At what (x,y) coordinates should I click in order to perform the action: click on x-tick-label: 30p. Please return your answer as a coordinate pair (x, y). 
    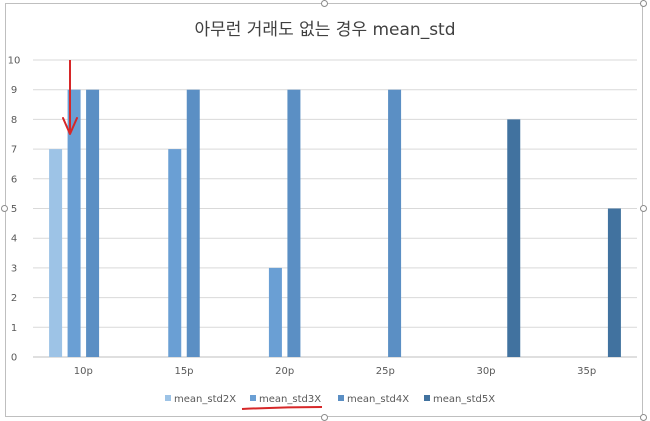
    Looking at the image, I should click on (485, 371).